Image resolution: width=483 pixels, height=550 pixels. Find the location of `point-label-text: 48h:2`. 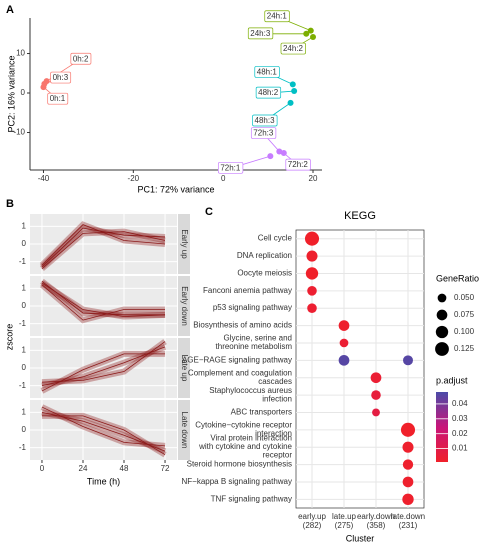

point-label-text: 48h:2 is located at coordinates (268, 92).